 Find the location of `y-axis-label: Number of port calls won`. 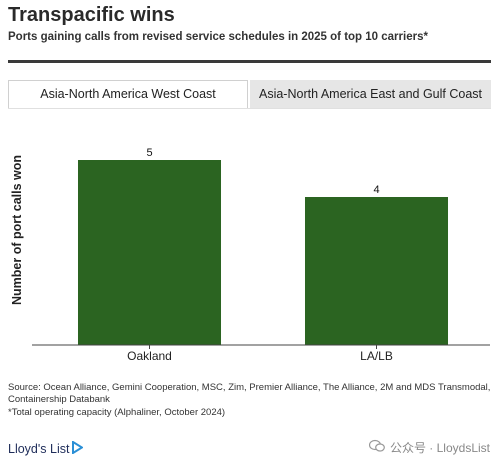

y-axis-label: Number of port calls won is located at coordinates (17, 230).